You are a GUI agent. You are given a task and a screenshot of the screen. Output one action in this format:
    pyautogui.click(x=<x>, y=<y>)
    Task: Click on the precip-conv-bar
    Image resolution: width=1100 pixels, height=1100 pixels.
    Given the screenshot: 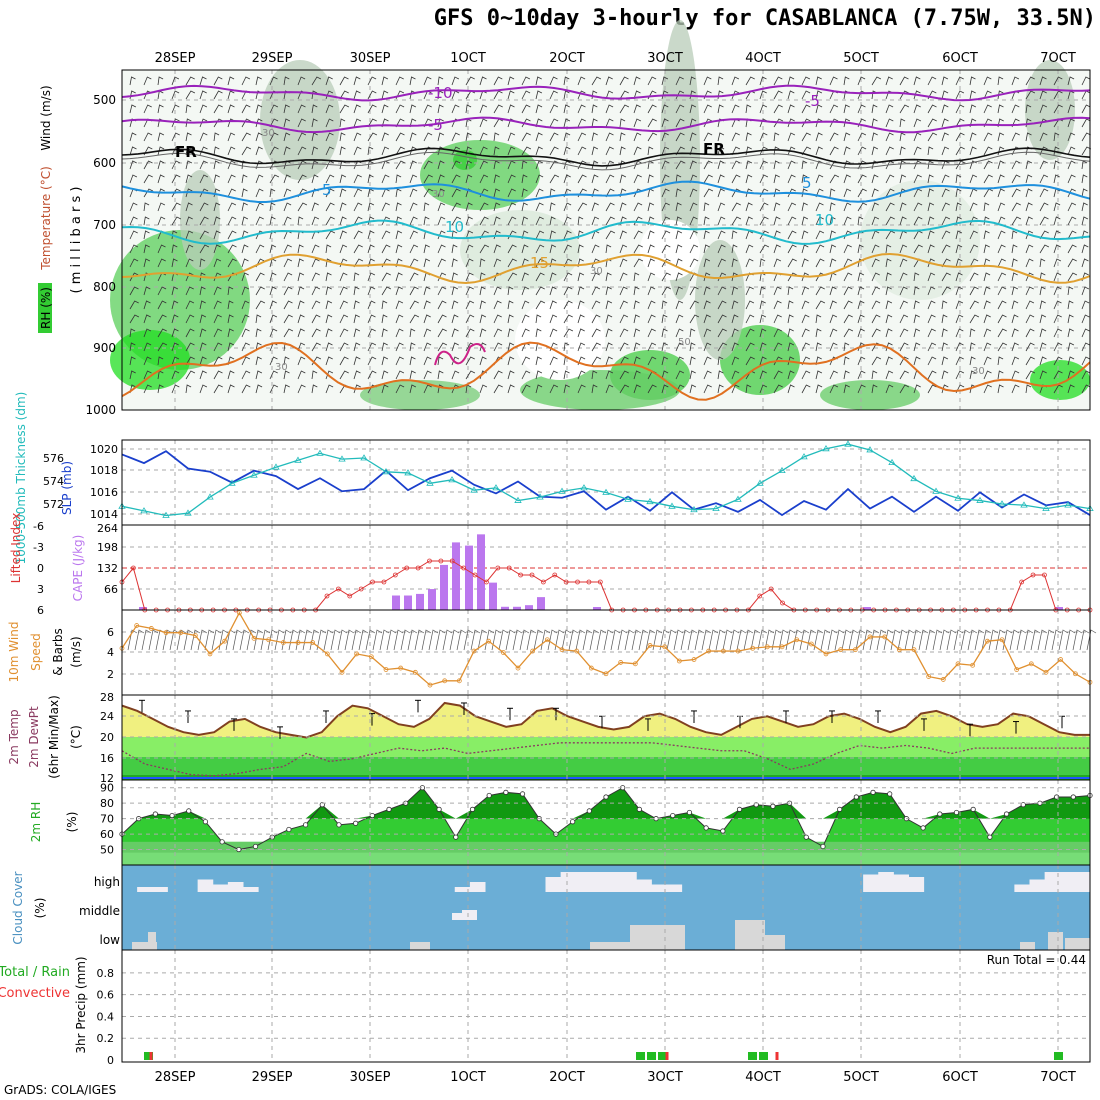 What is the action you would take?
    pyautogui.click(x=667, y=1056)
    